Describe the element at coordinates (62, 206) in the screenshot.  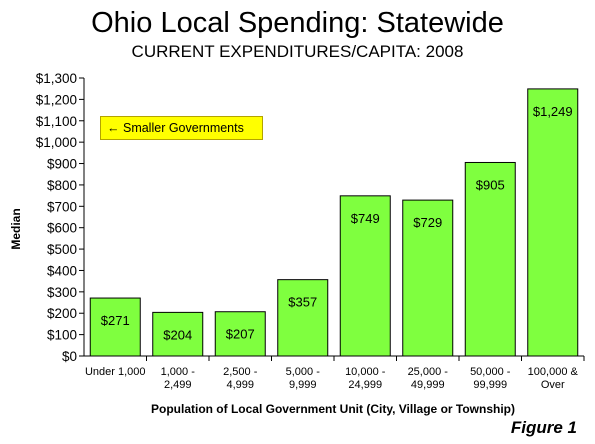
I see `y-tick-label: $700` at that location.